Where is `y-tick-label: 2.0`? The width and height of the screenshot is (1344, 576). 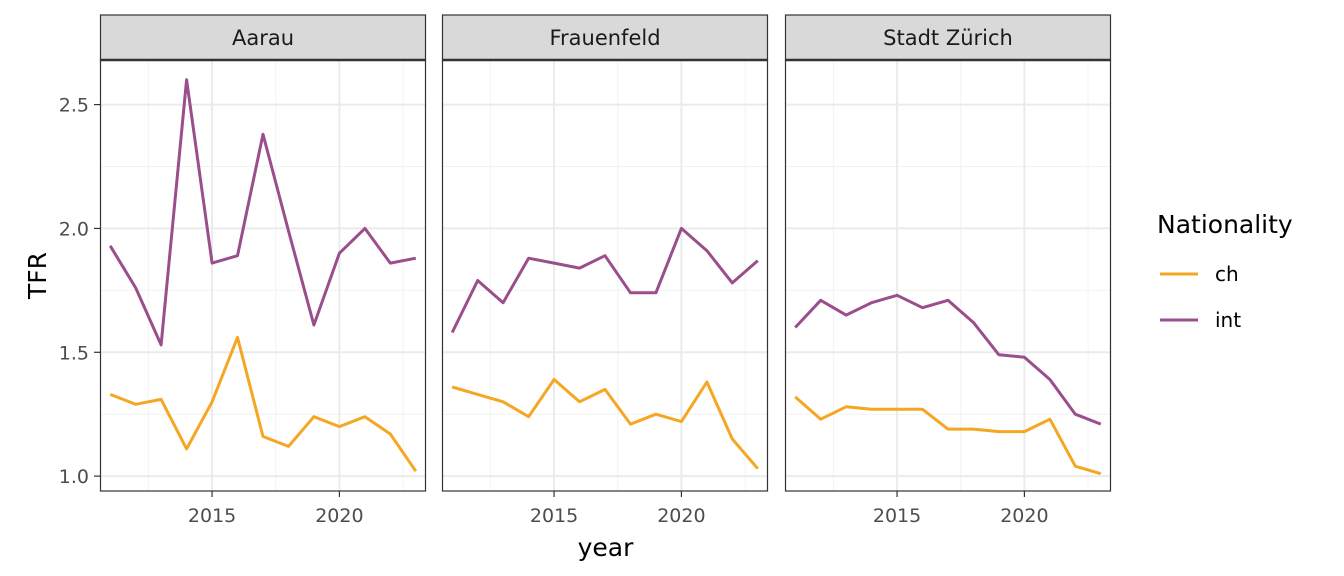 y-tick-label: 2.0 is located at coordinates (74, 229).